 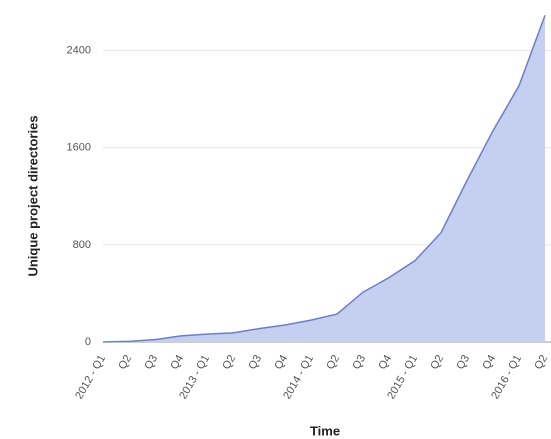 What do you see at coordinates (32, 195) in the screenshot?
I see `y-axis-title: Unique project directories` at bounding box center [32, 195].